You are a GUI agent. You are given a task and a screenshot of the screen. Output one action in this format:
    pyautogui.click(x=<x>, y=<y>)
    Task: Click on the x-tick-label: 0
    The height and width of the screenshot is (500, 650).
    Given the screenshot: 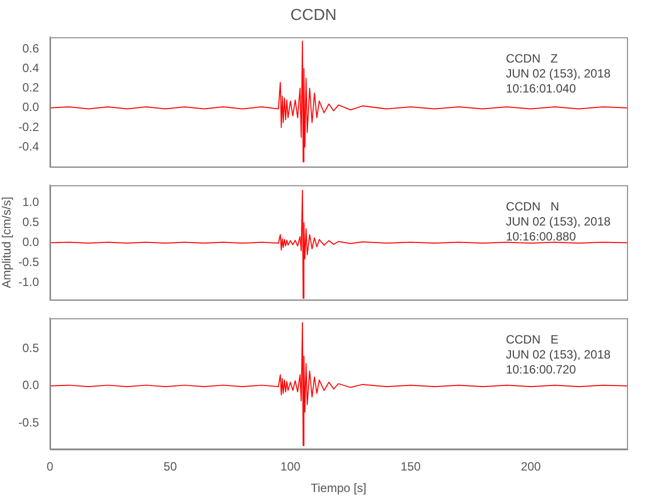 What is the action you would take?
    pyautogui.click(x=50, y=467)
    